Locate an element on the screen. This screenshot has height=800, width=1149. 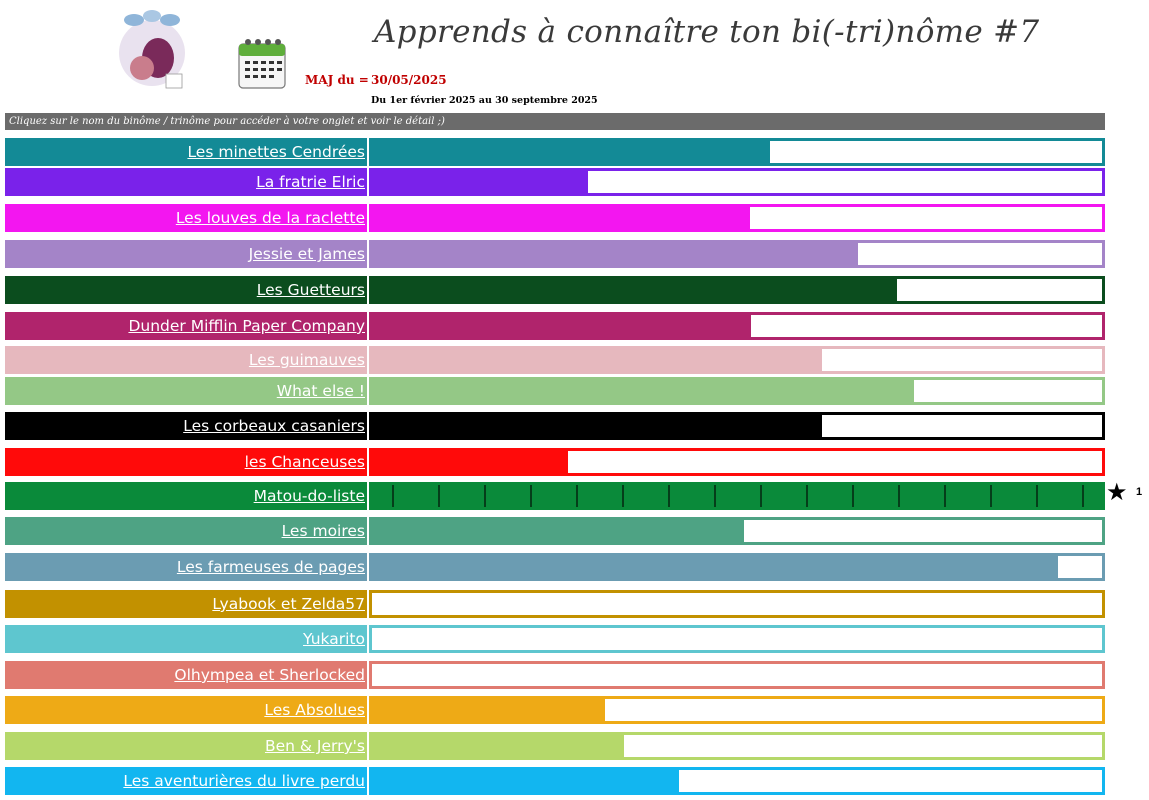
team-name-link: What else ! is located at coordinates (186, 391).